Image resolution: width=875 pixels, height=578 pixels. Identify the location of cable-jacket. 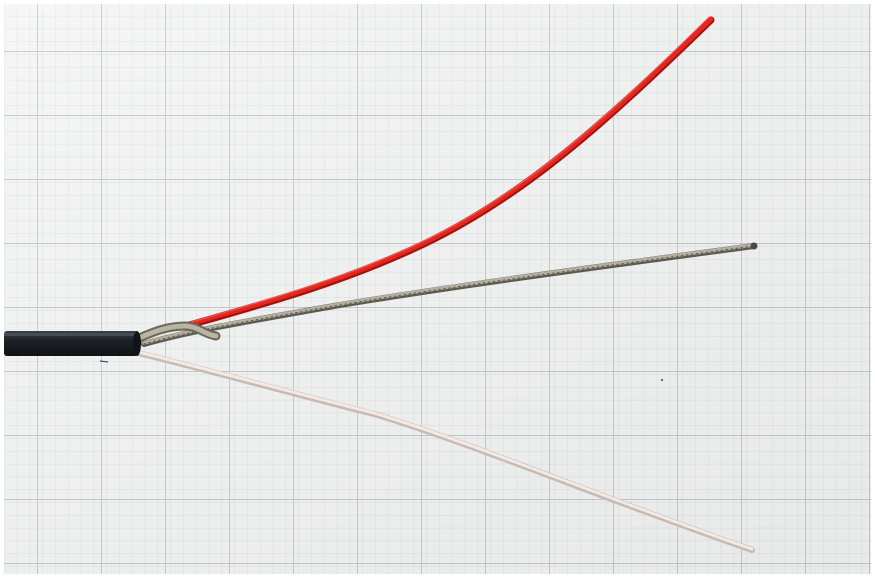
(72, 347).